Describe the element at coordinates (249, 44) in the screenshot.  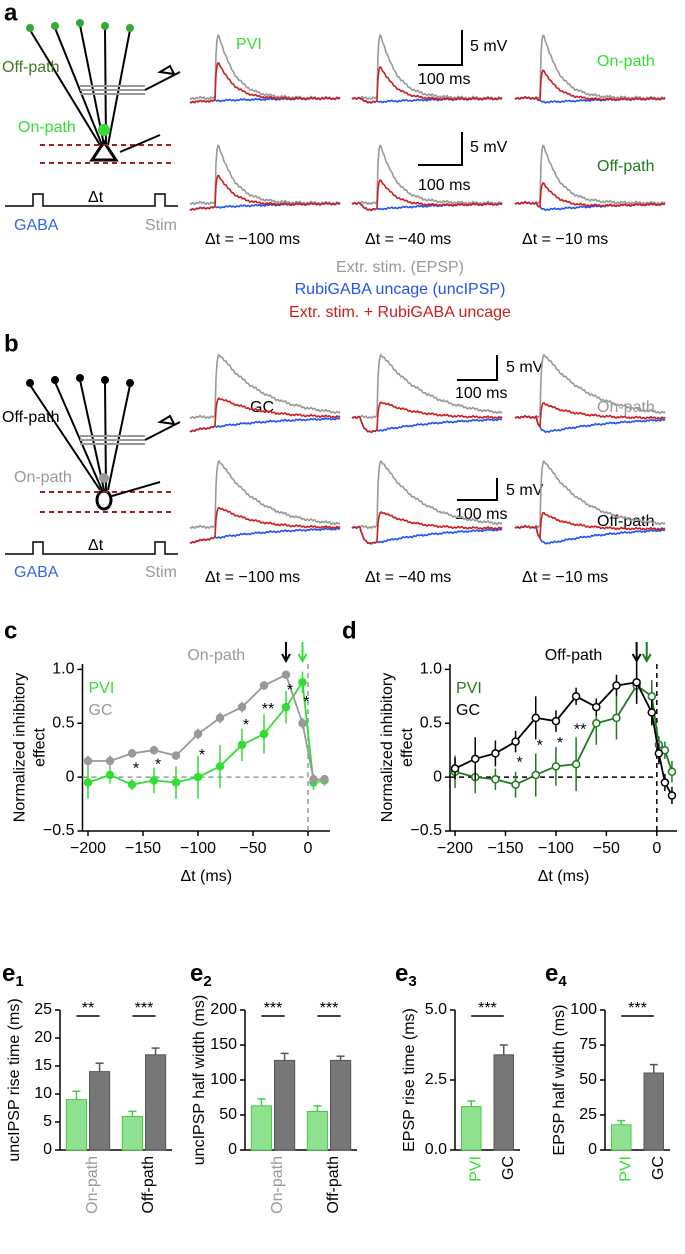
I see `cell-type: PVI` at that location.